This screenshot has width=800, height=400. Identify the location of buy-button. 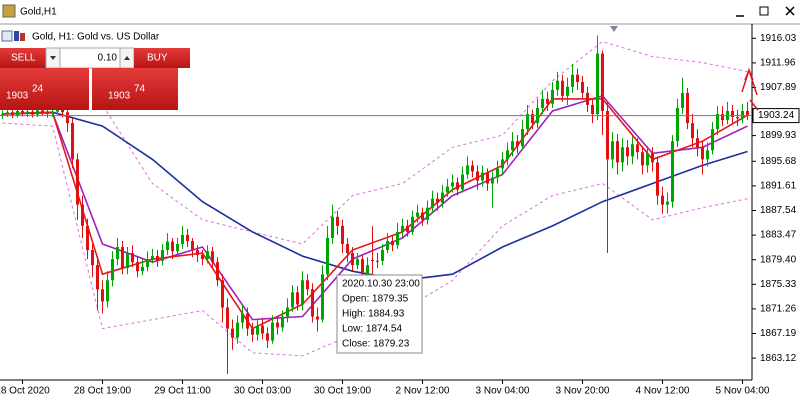
(162, 58).